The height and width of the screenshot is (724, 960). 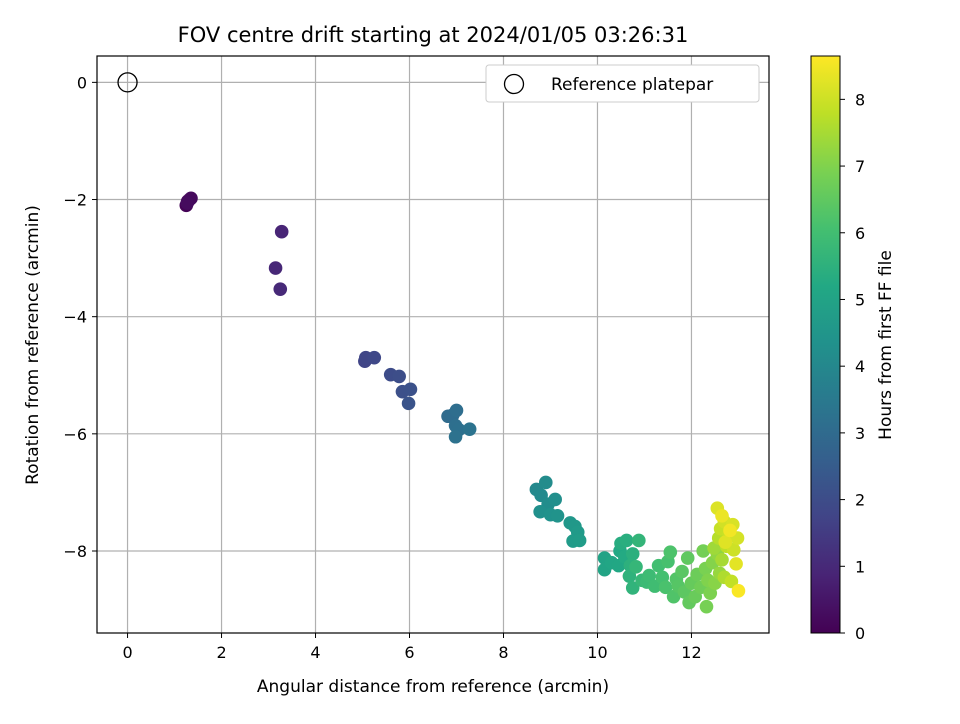 What do you see at coordinates (315, 652) in the screenshot?
I see `x-tick-label: 4` at bounding box center [315, 652].